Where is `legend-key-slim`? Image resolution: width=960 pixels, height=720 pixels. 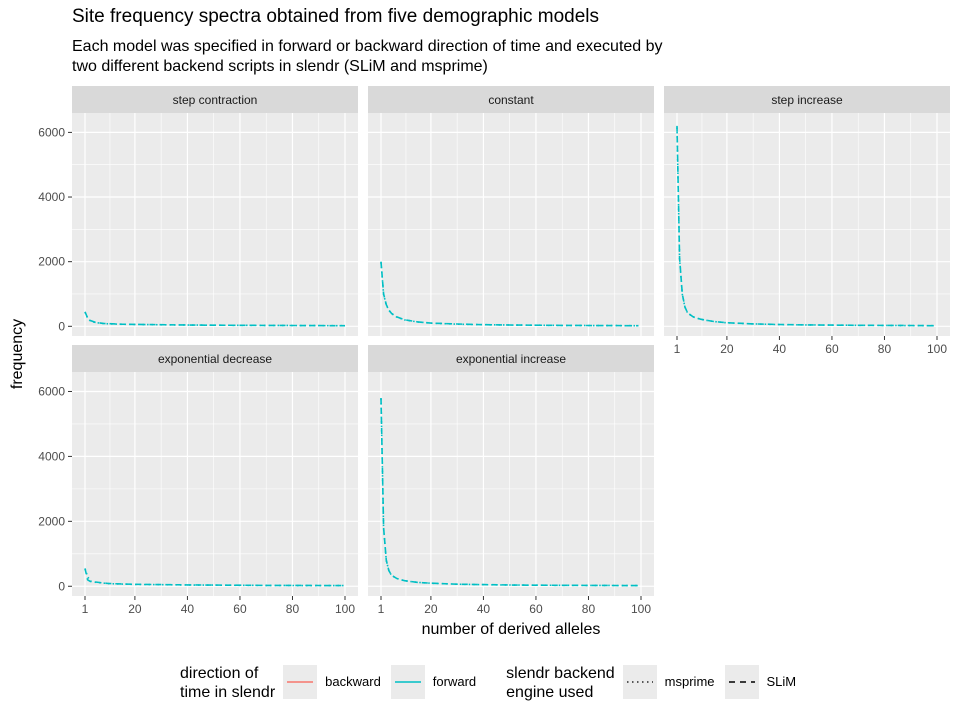
legend-key-slim is located at coordinates (741, 682).